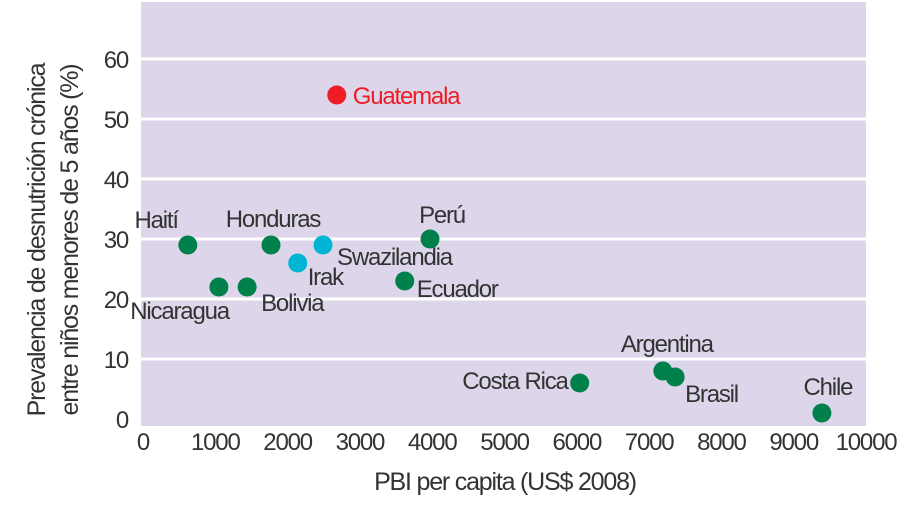  I want to click on point-label: Nicaragua, so click(180, 311).